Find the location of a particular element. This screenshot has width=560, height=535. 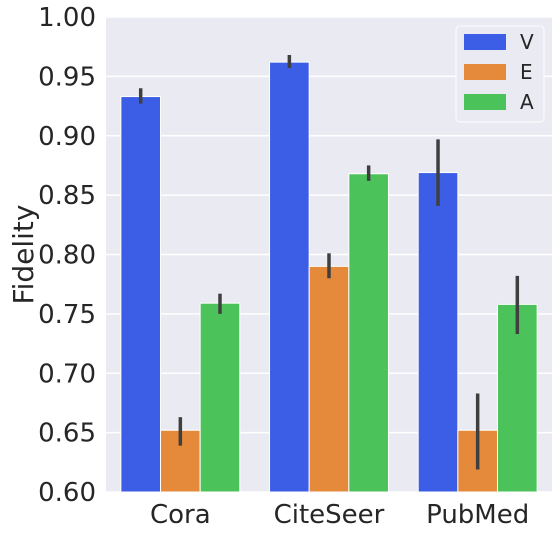

bar-e-citeseer is located at coordinates (329, 379).